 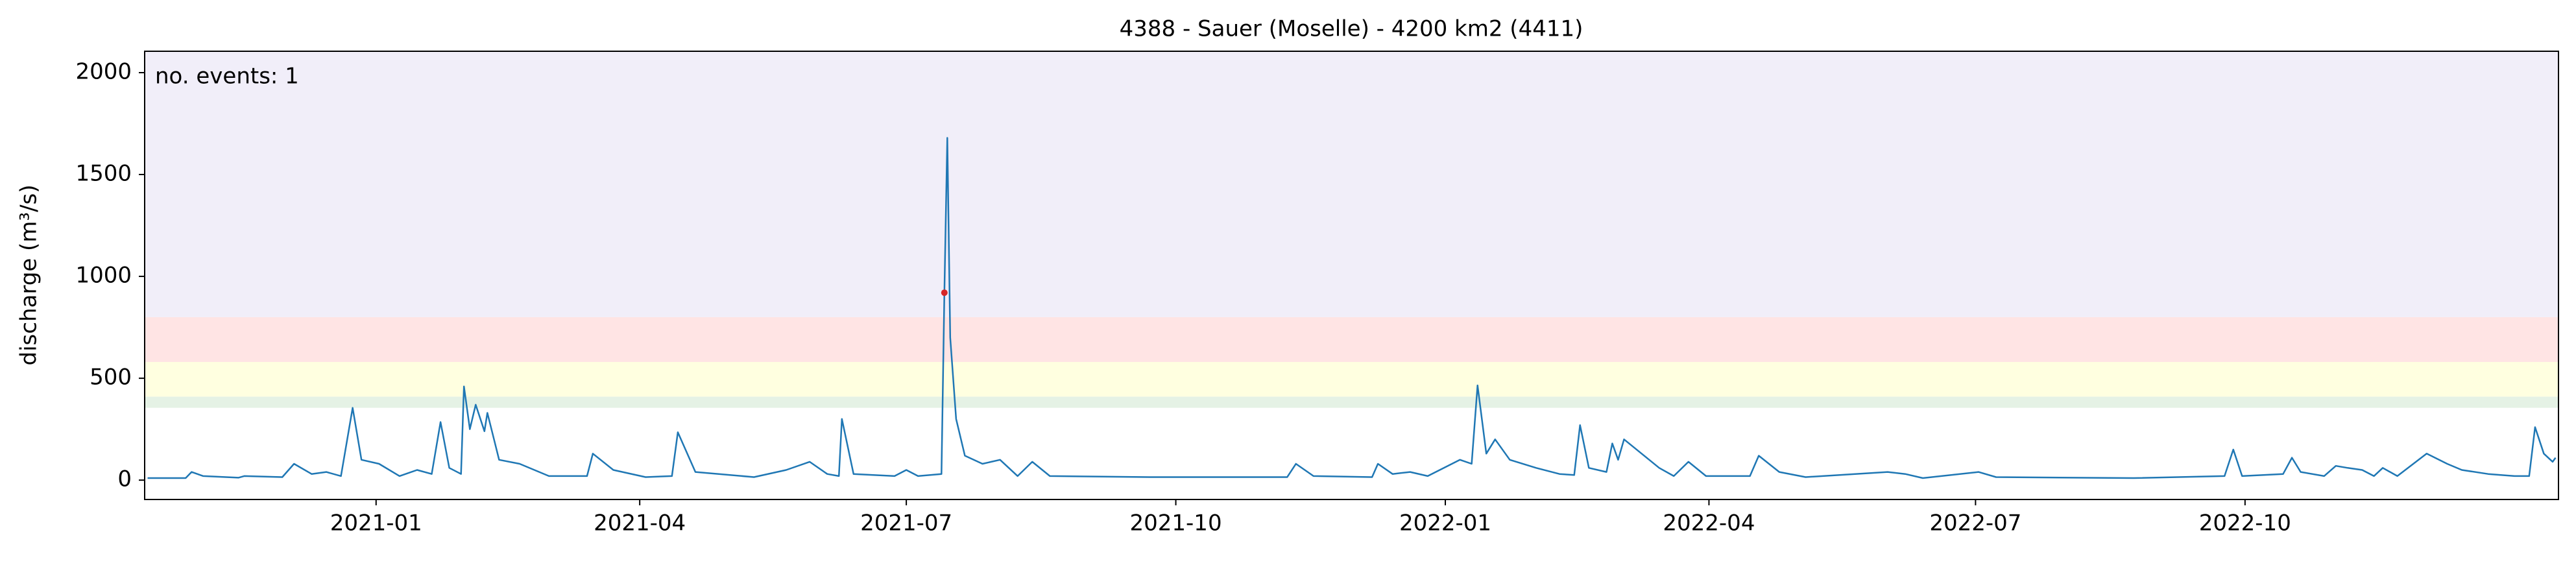 What do you see at coordinates (1709, 523) in the screenshot?
I see `x-tick-label: 2022-04` at bounding box center [1709, 523].